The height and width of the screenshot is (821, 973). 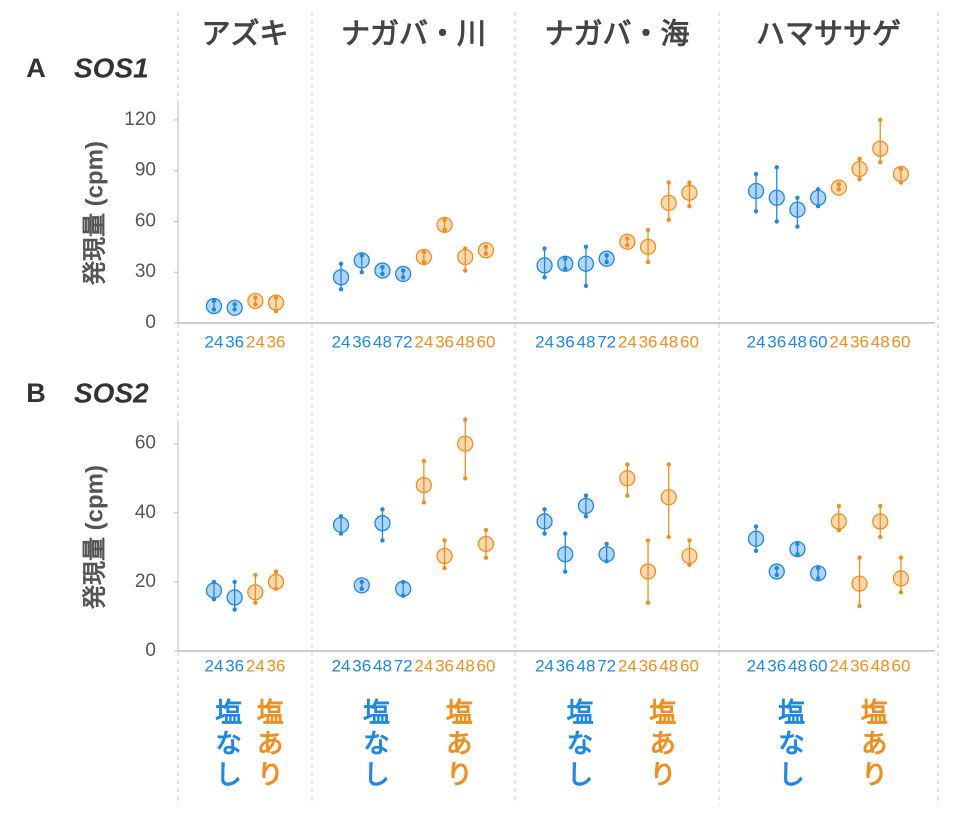 What do you see at coordinates (616, 34) in the screenshot?
I see `column-header: ナガバ・海` at bounding box center [616, 34].